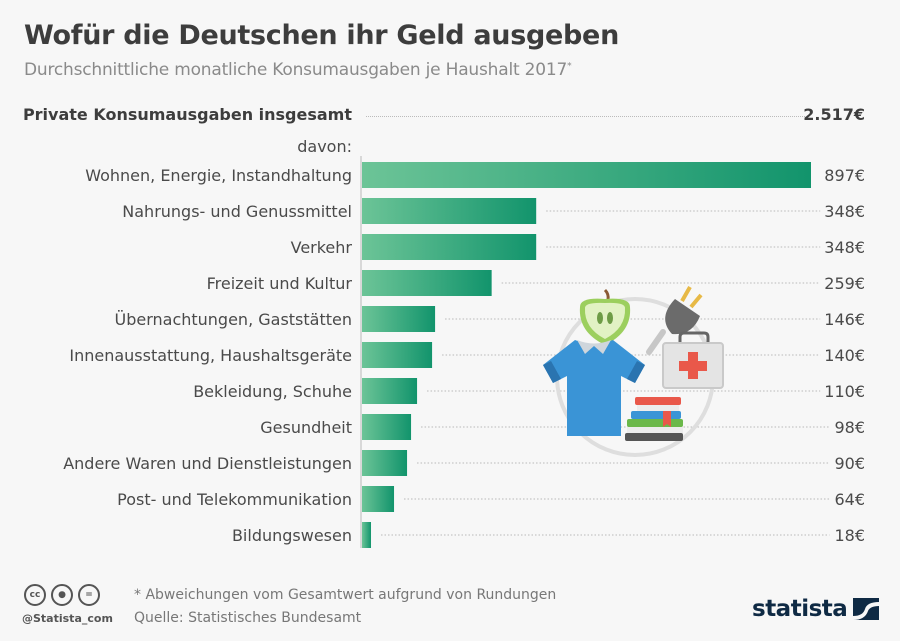 The image size is (900, 641). I want to click on category-label: Innenausstattung, Haushaltsgeräte, so click(210, 355).